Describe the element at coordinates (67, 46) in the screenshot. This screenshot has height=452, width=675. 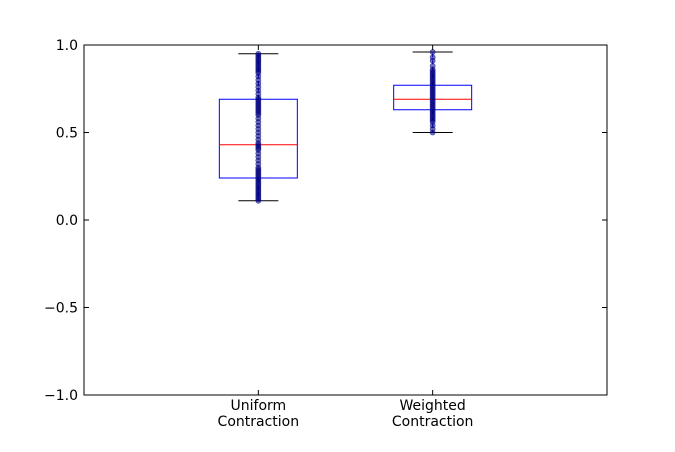
I see `y-tick-label: 1.0` at that location.